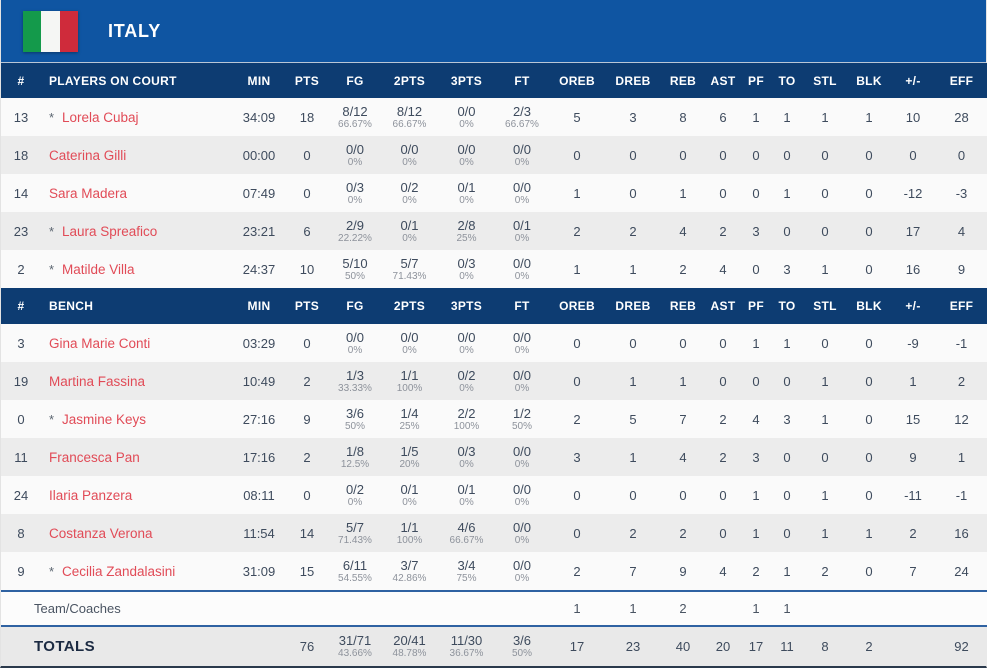 The width and height of the screenshot is (987, 668). What do you see at coordinates (137, 80) in the screenshot?
I see `col-header-players-on-court: PLAYERS ON COURT` at bounding box center [137, 80].